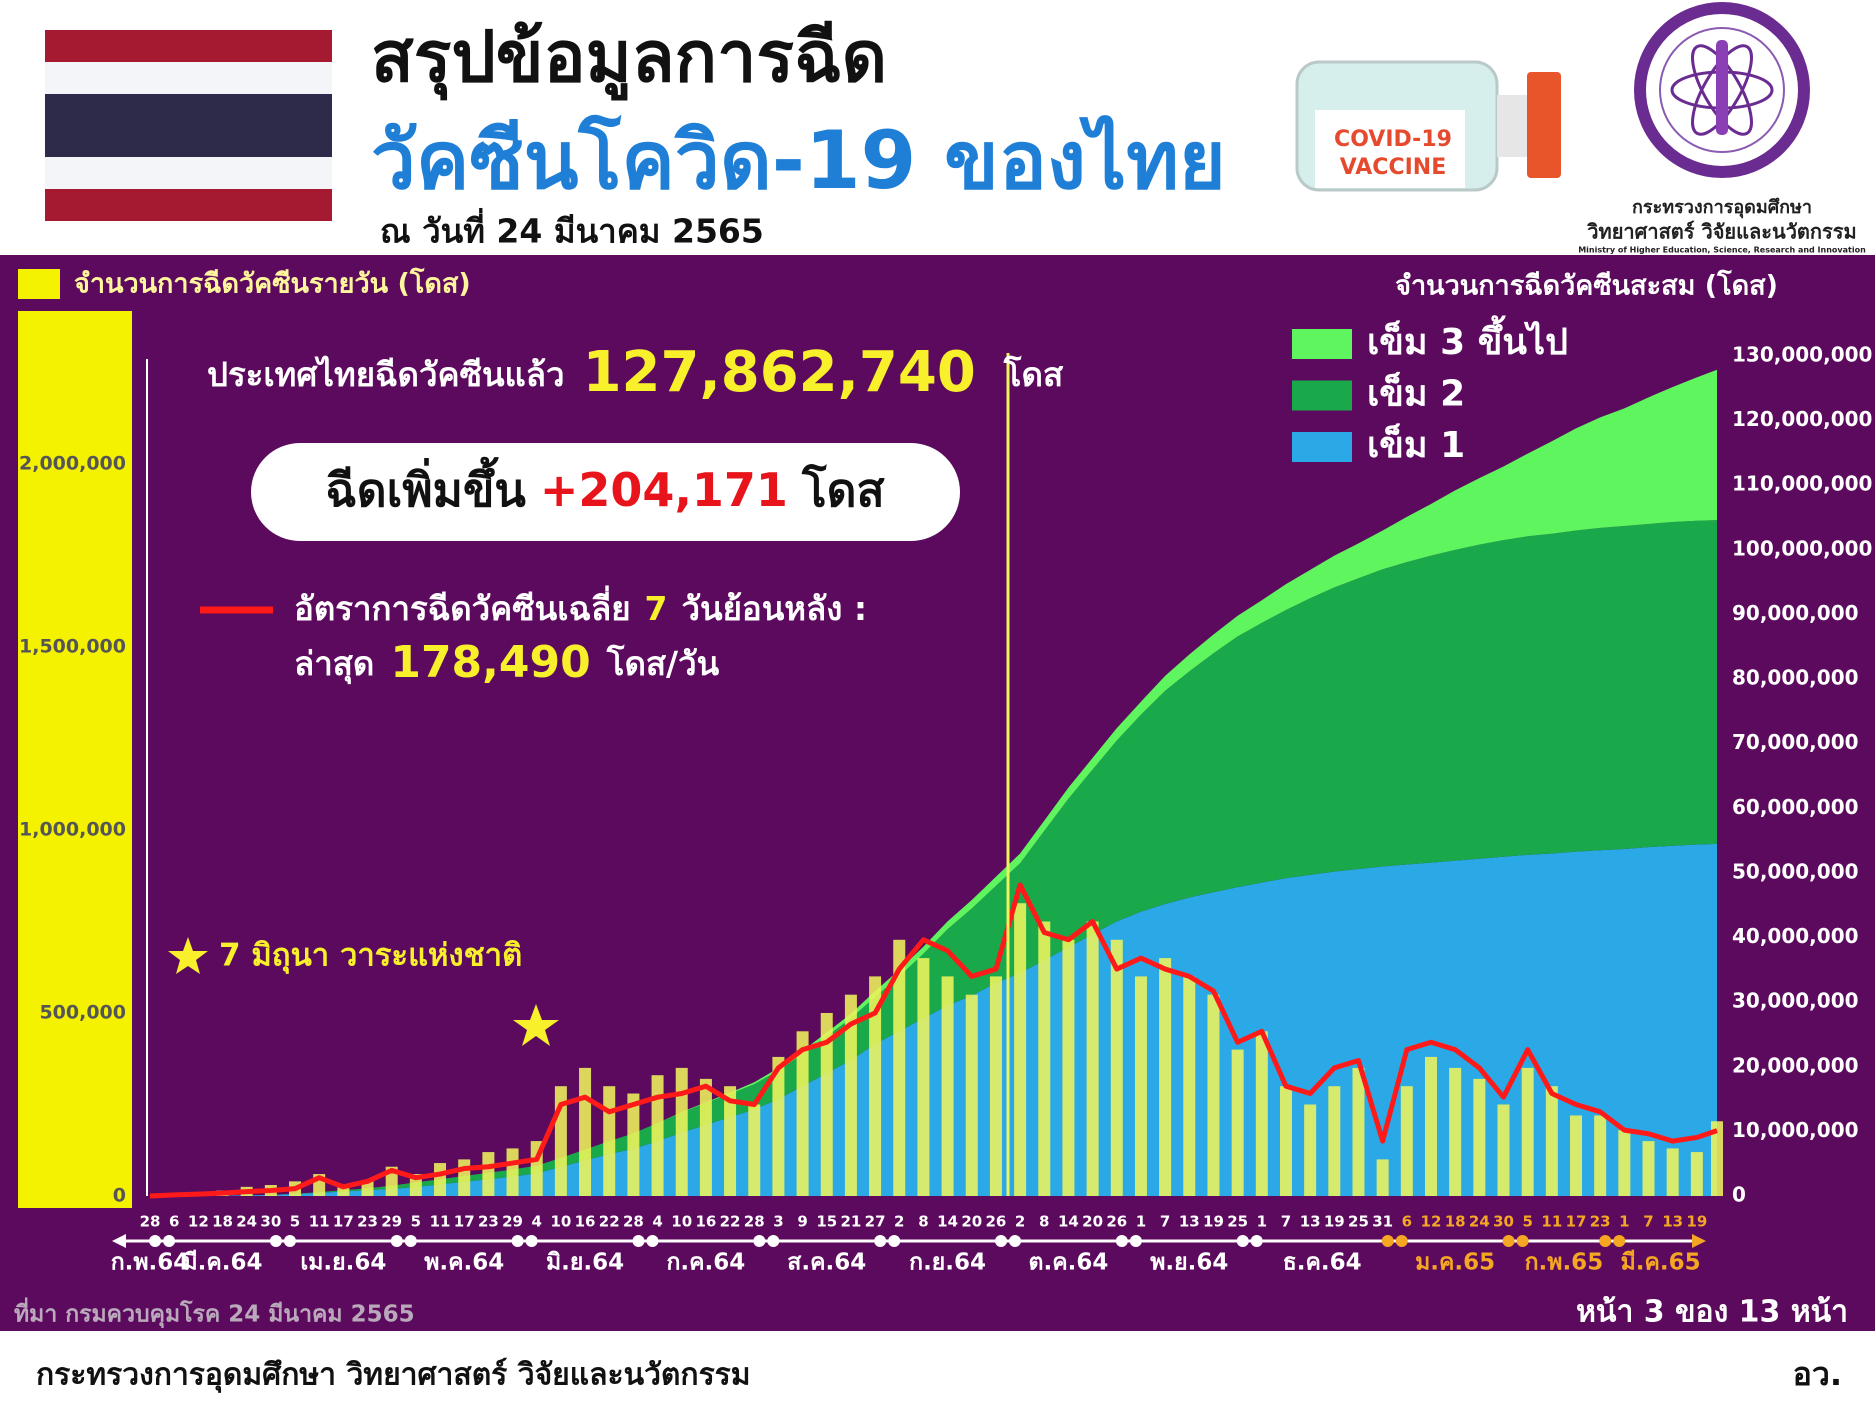 The image size is (1875, 1407). What do you see at coordinates (1817, 1374) in the screenshot?
I see `footer-short: อว.` at bounding box center [1817, 1374].